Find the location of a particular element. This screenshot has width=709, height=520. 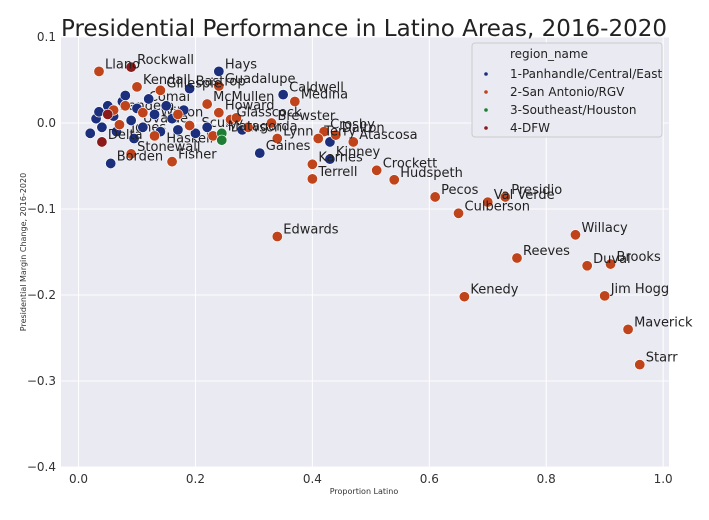

point-label: Bastrop is located at coordinates (221, 82).